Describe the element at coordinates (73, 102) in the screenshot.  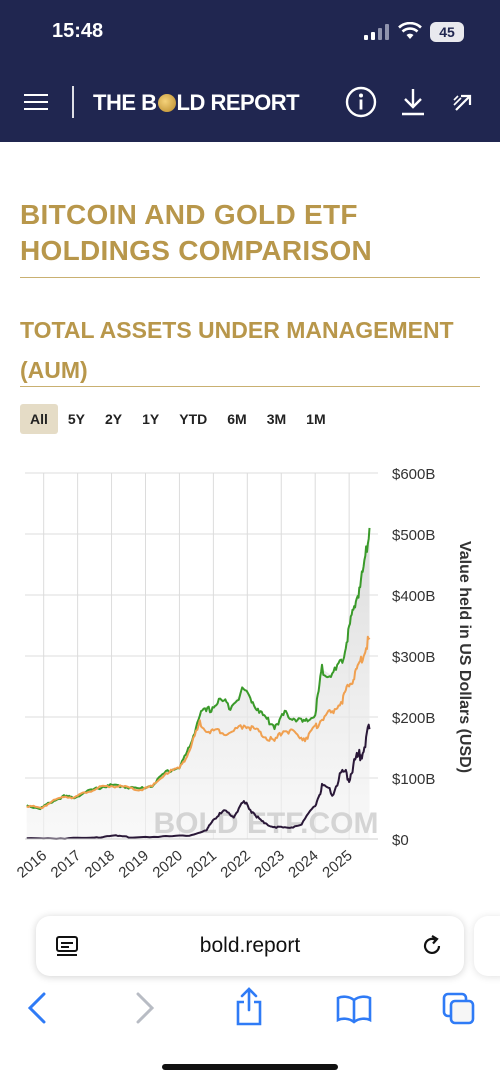
I see `header-divider` at that location.